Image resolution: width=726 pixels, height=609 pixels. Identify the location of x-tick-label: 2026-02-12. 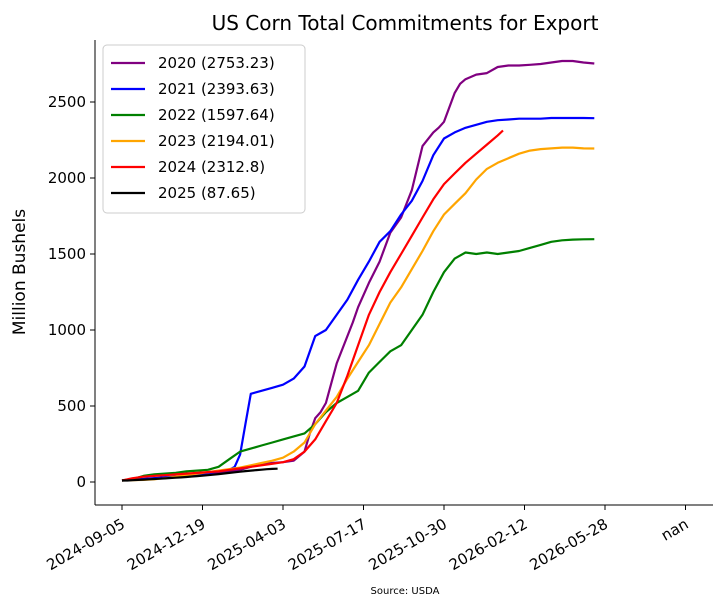
(488, 544).